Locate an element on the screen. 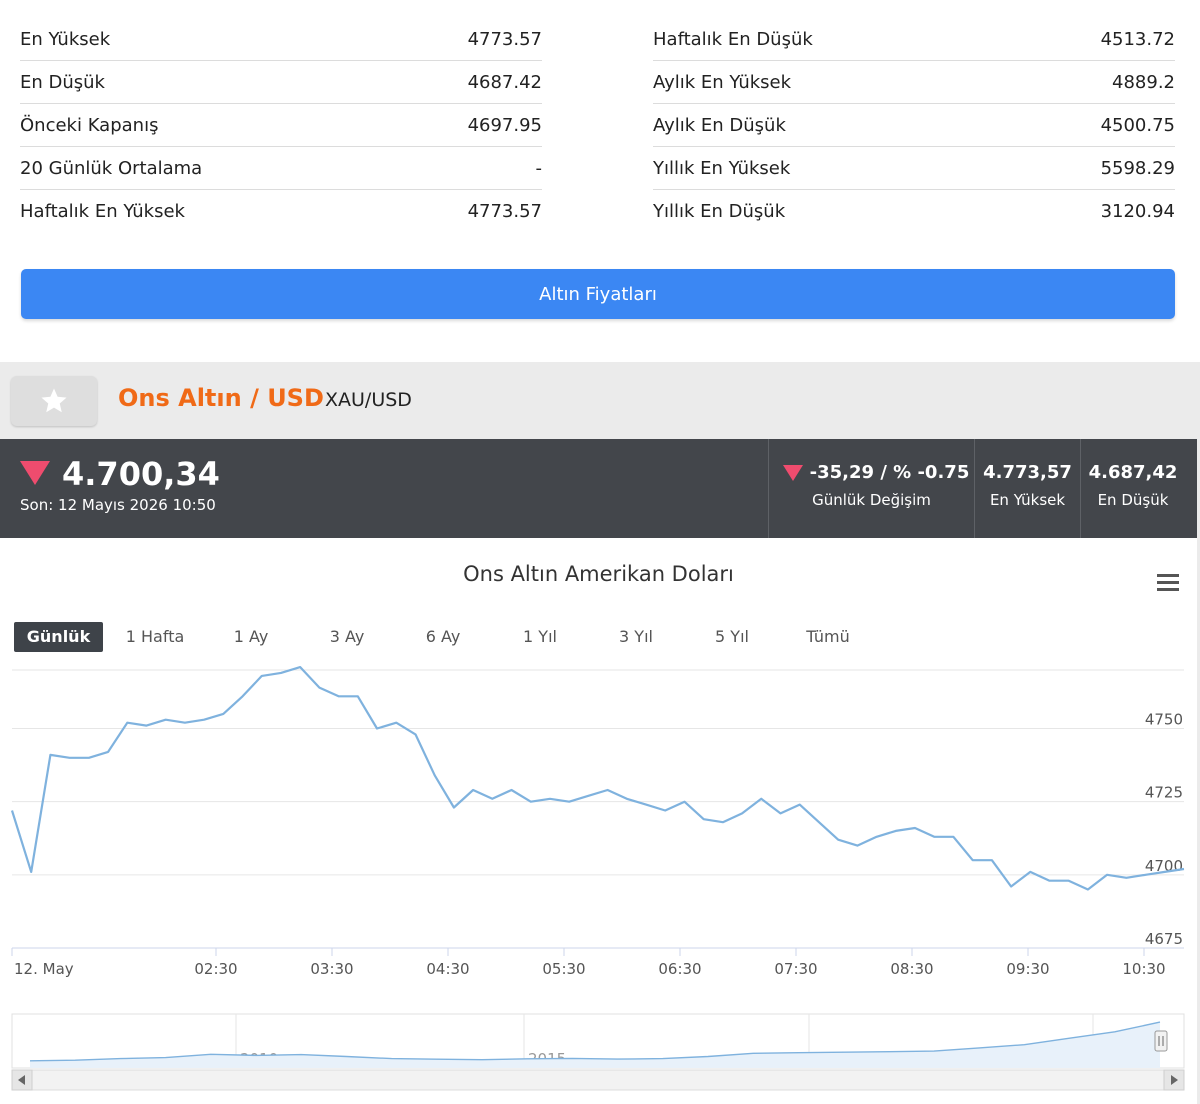  favorite-button is located at coordinates (54, 401).